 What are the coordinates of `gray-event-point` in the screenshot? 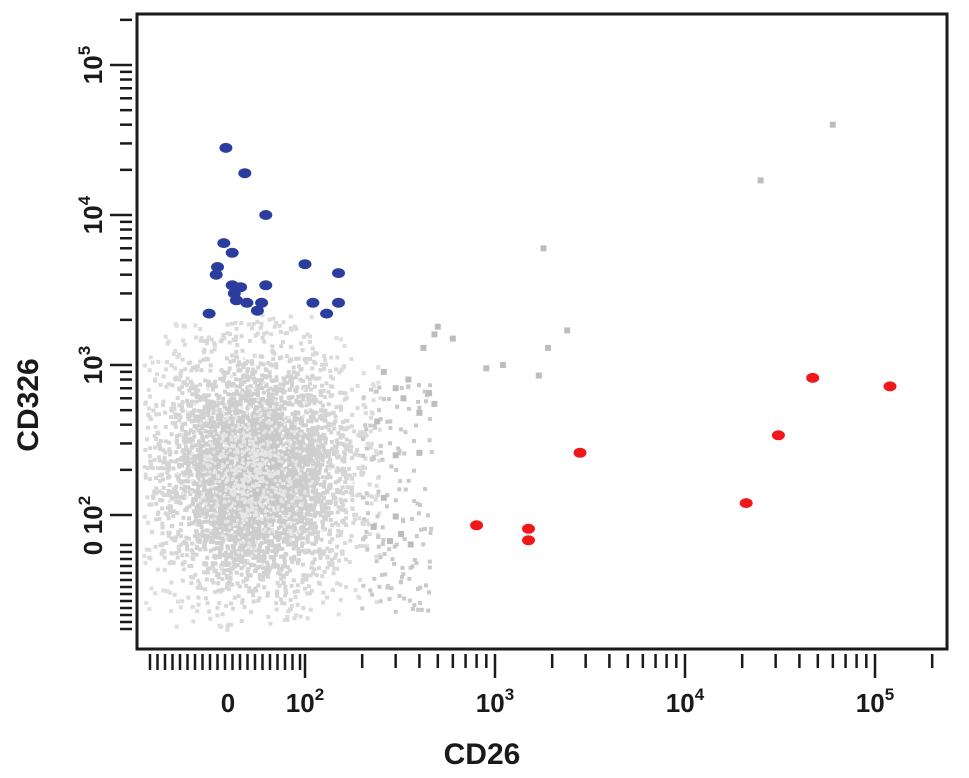 It's located at (548, 347).